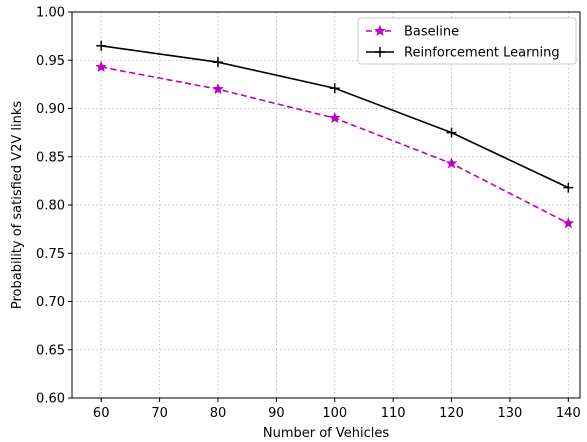 The height and width of the screenshot is (442, 587). I want to click on x-axis-label: Number of Vehicles, so click(326, 433).